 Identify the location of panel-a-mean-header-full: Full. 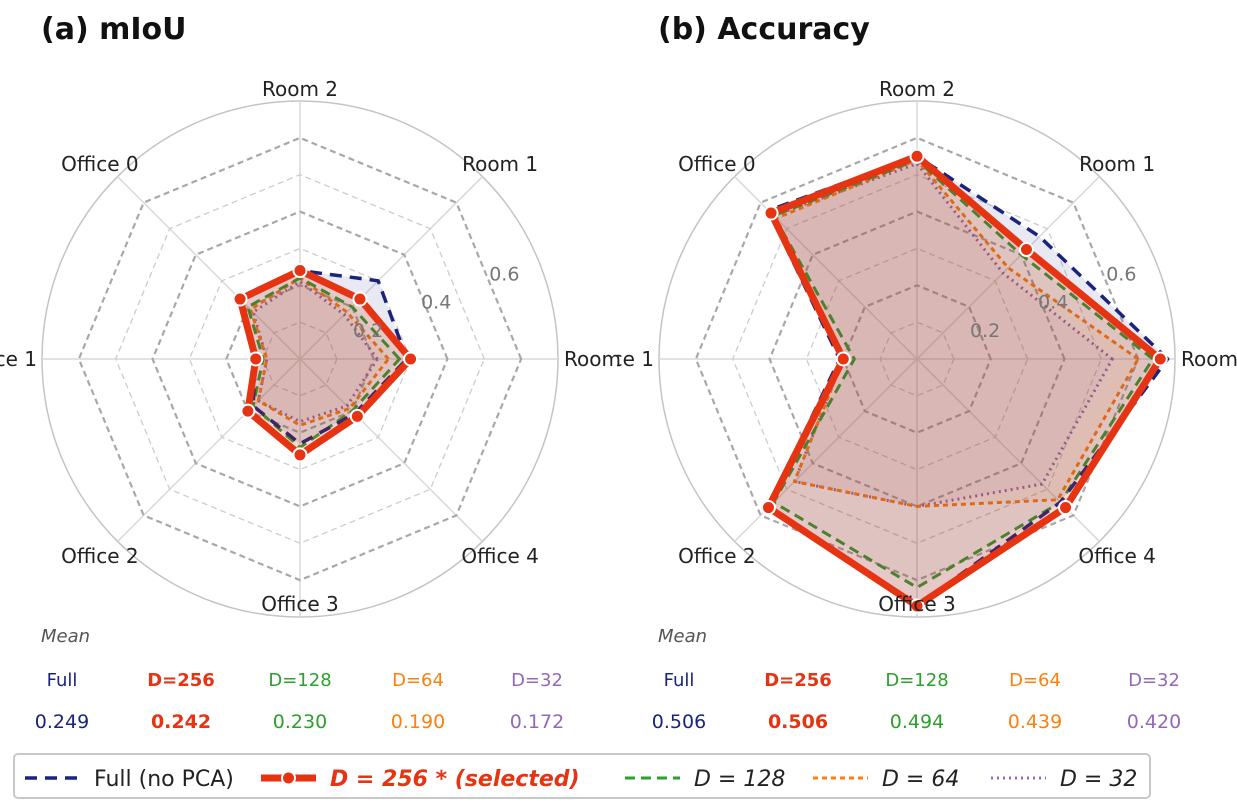
(62, 680).